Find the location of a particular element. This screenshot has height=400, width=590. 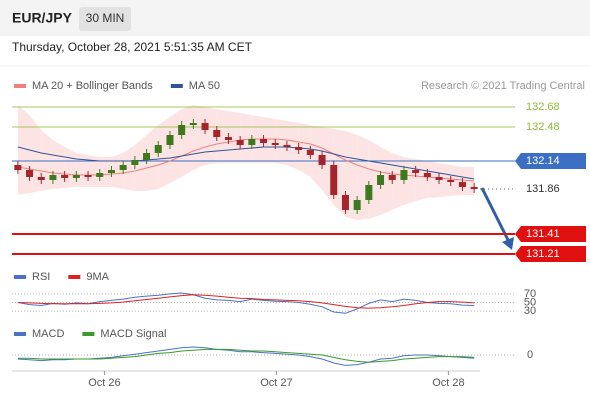

source: Research © 2021 Trading Central is located at coordinates (503, 86).